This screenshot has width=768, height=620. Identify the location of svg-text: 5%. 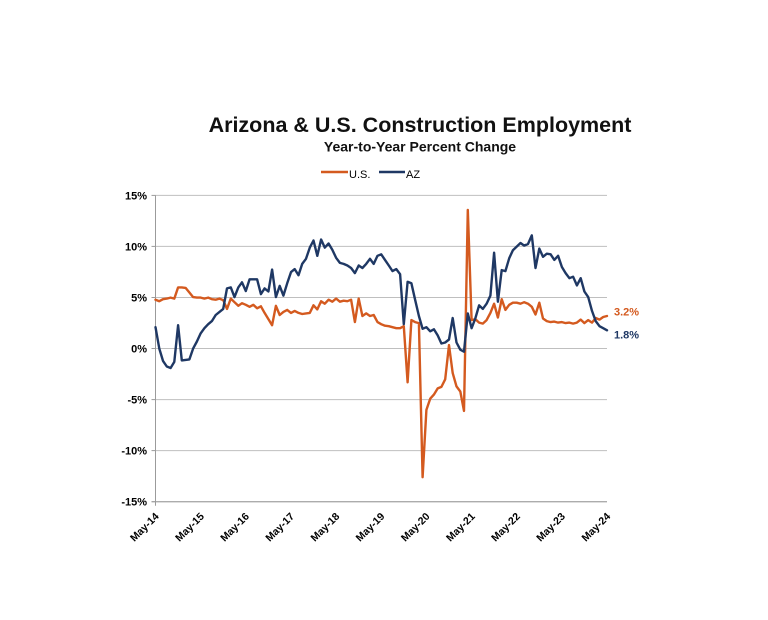
(139, 299).